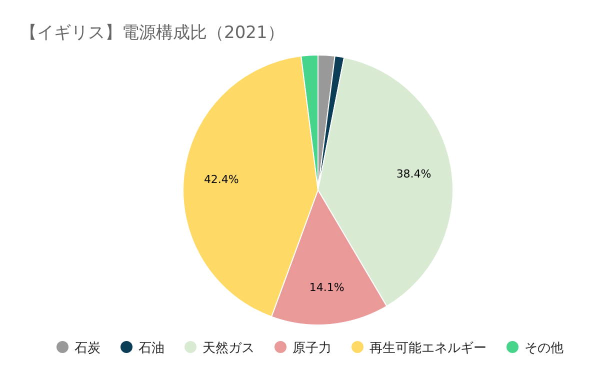 Image resolution: width=600 pixels, height=370 pixels. I want to click on data-label: 42.4%, so click(221, 179).